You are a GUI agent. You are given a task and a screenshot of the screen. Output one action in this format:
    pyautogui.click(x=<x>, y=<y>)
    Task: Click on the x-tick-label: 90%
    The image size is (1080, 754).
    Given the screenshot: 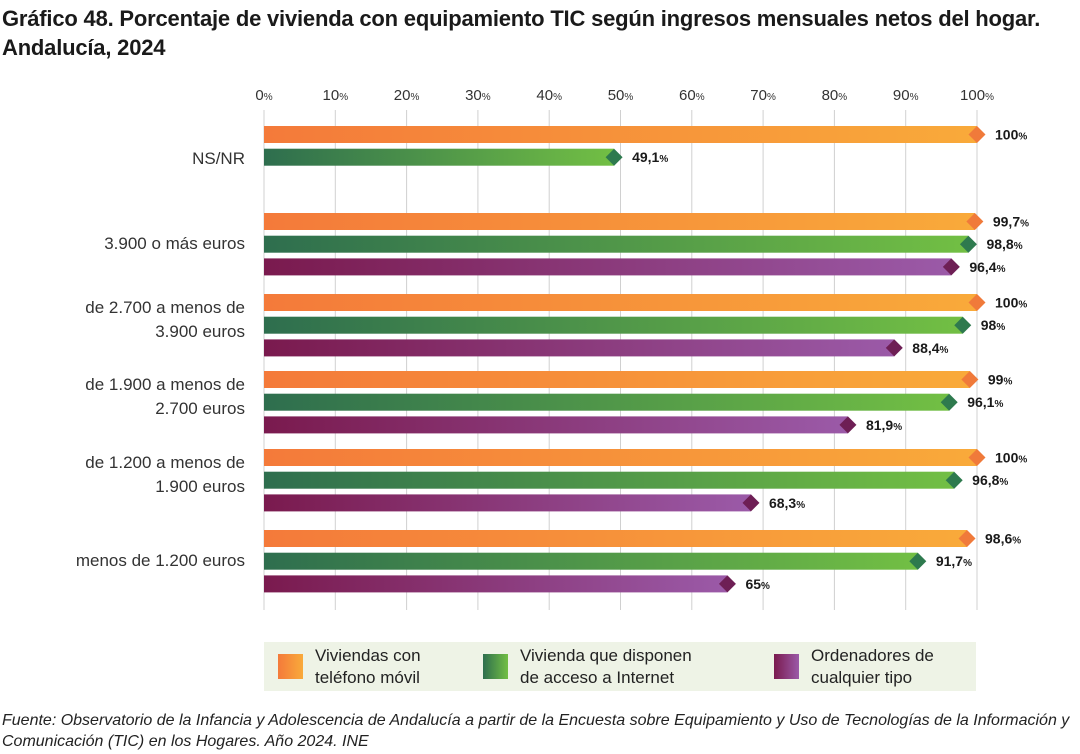 What is the action you would take?
    pyautogui.click(x=906, y=95)
    